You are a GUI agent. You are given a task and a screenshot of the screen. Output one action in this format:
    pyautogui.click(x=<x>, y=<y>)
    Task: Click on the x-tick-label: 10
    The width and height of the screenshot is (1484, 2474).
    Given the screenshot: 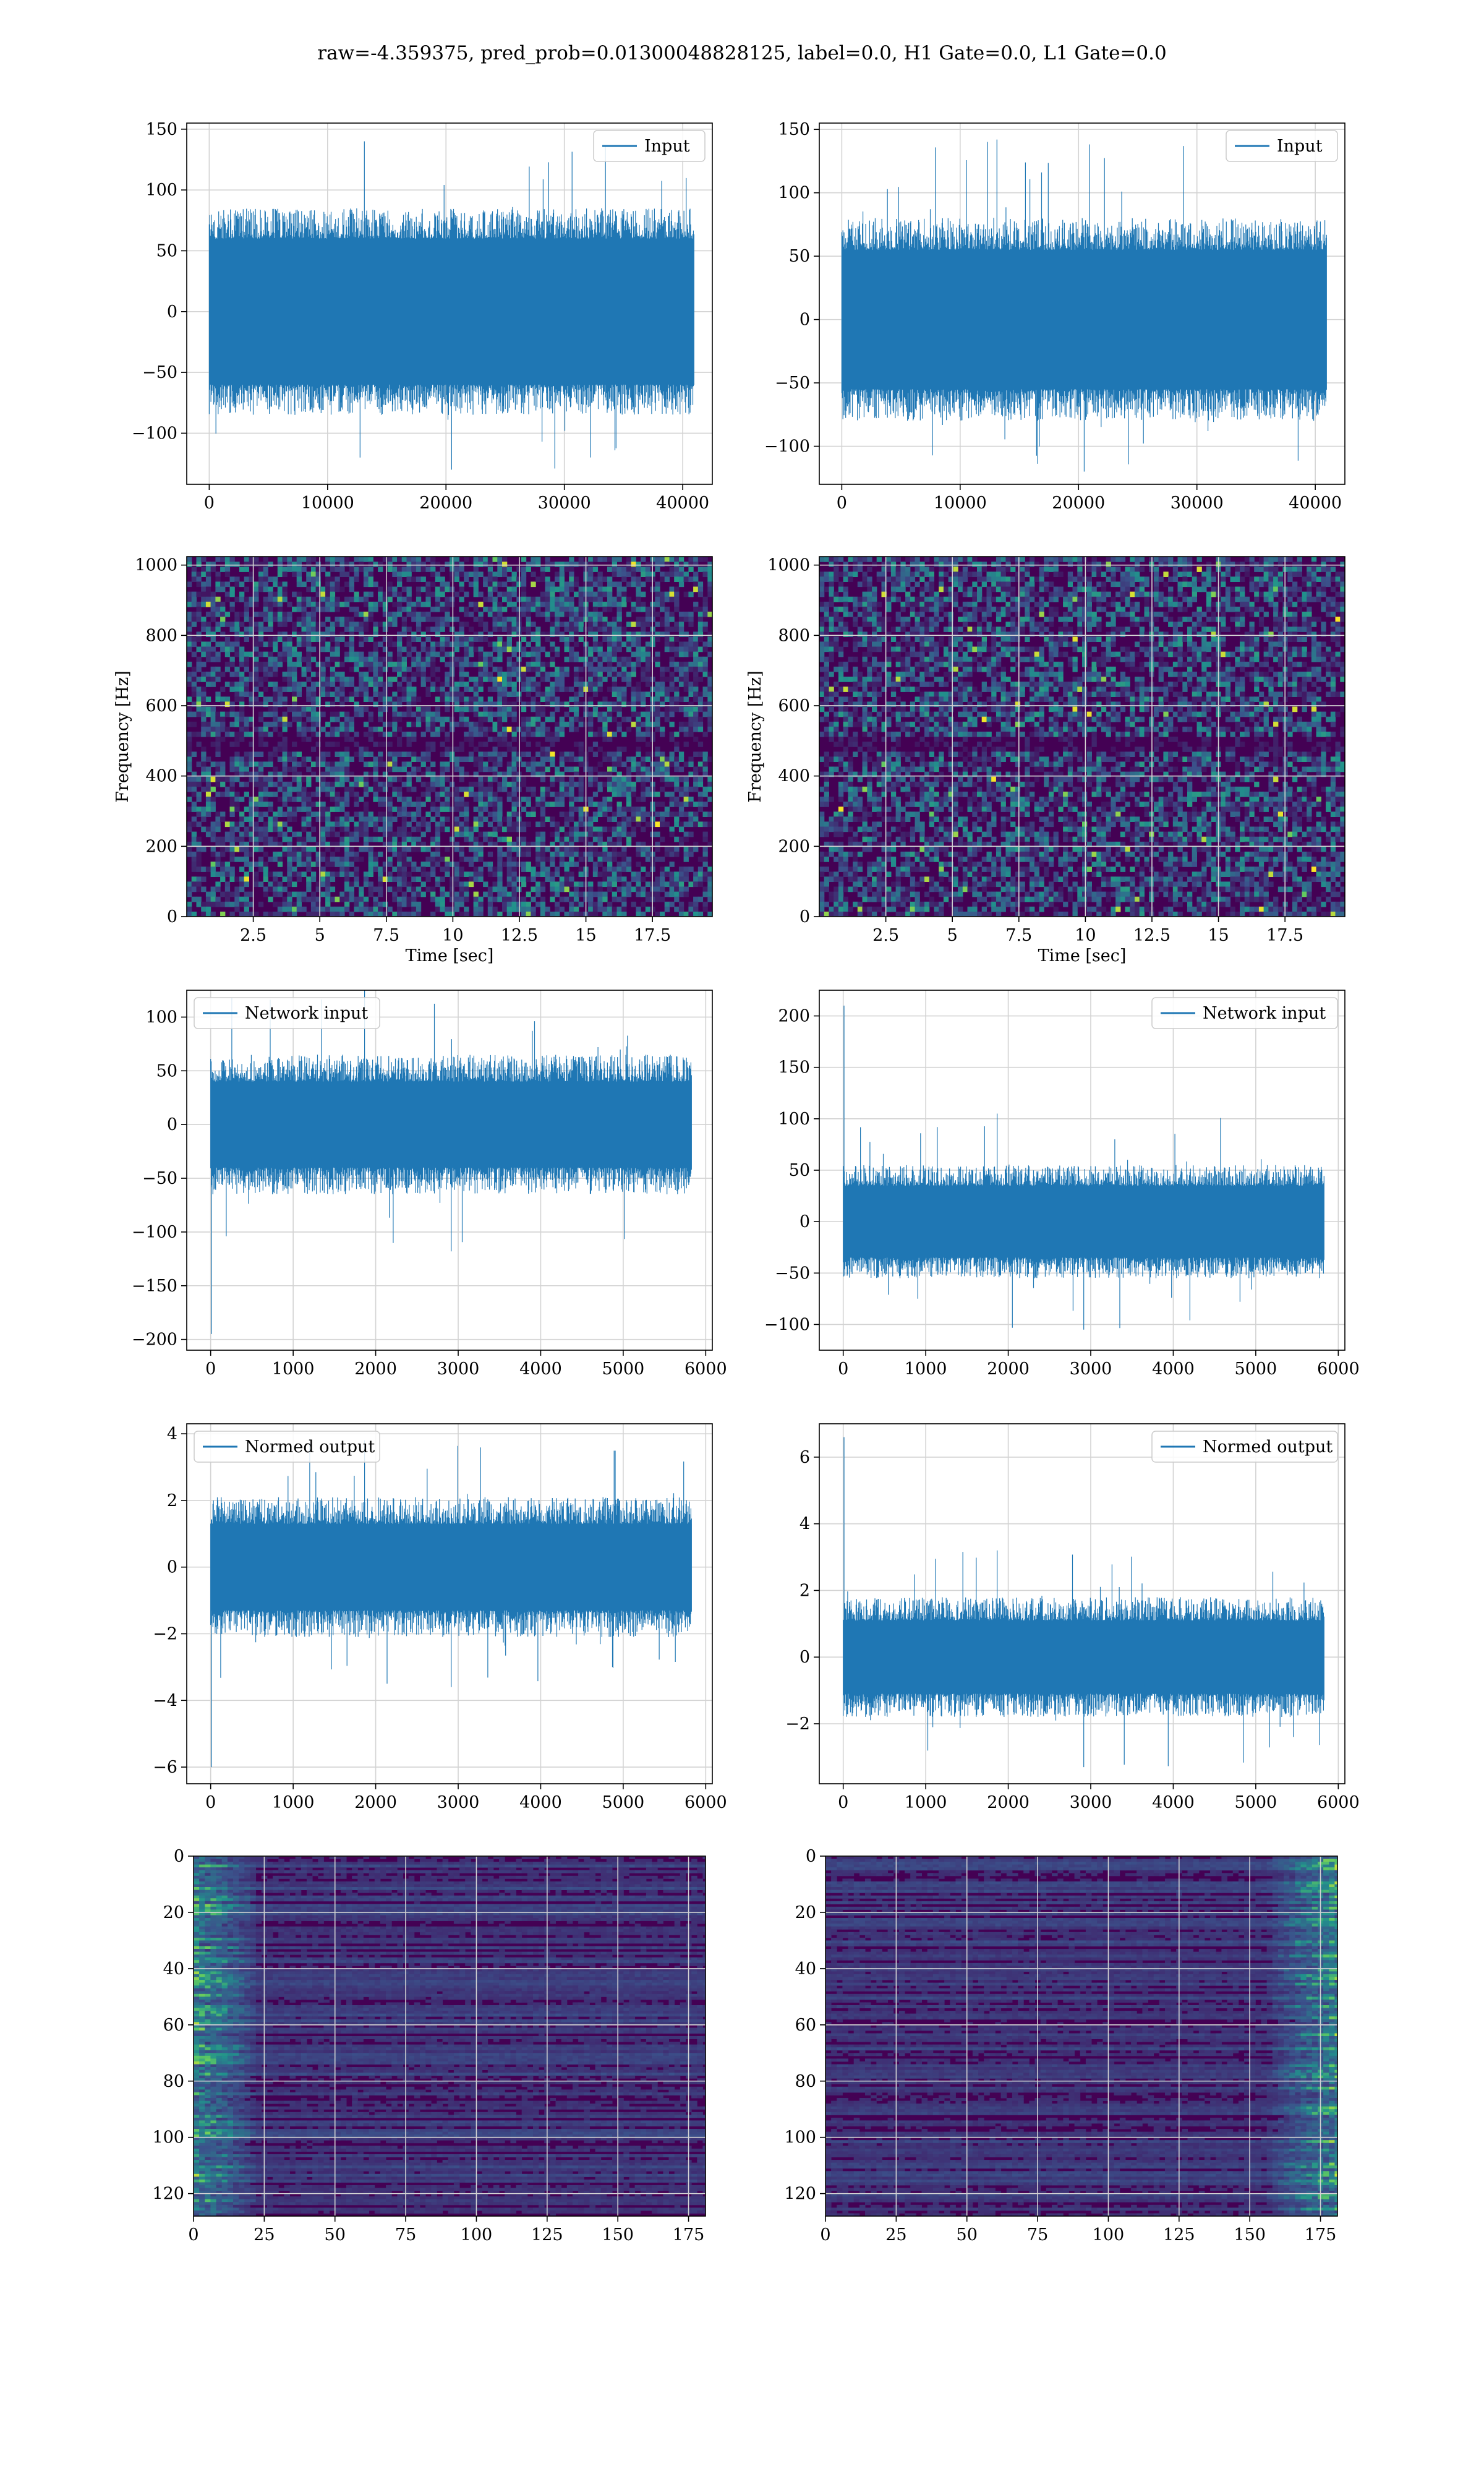 What is the action you would take?
    pyautogui.click(x=452, y=936)
    